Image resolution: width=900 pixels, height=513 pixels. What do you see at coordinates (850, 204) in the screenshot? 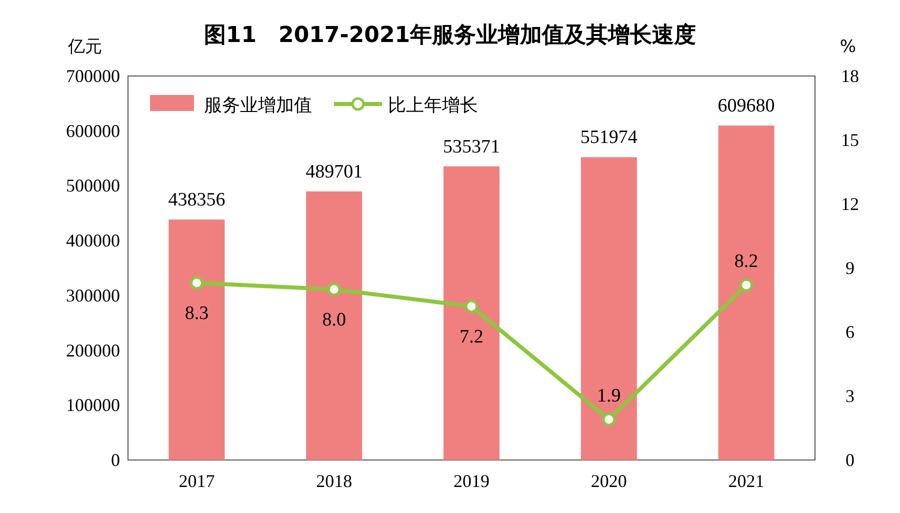
I see `y2-tick-label: 12` at bounding box center [850, 204].